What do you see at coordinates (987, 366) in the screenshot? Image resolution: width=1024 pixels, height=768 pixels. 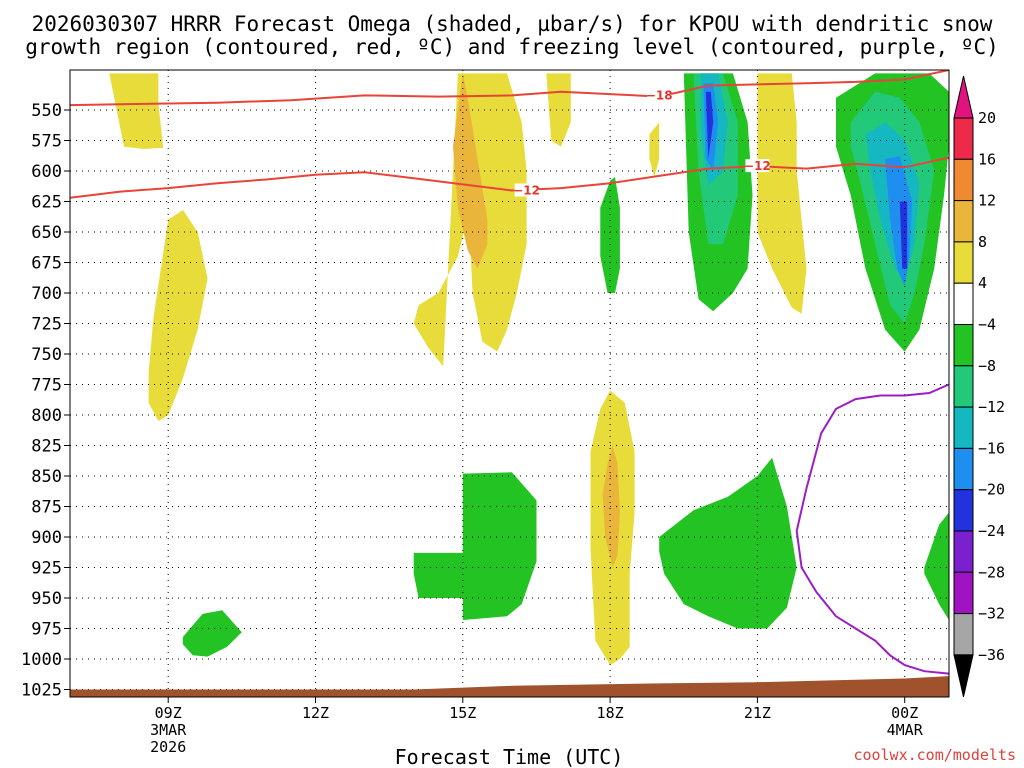 I see `colorbar-label-6: −8` at bounding box center [987, 366].